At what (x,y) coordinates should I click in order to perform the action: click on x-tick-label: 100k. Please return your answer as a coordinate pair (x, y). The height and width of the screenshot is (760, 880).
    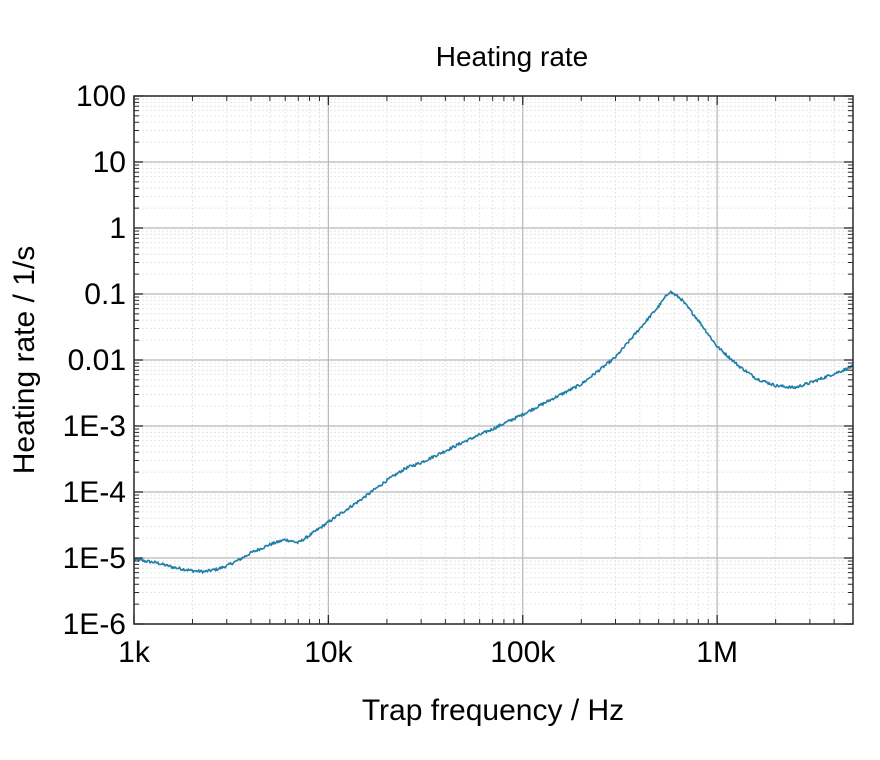
    Looking at the image, I should click on (523, 652).